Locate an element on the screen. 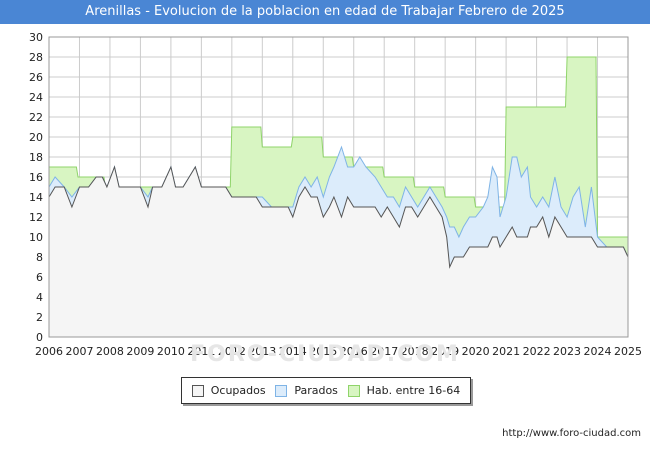 Image resolution: width=650 pixels, height=450 pixels. x-tick-label: 2018 is located at coordinates (415, 351).